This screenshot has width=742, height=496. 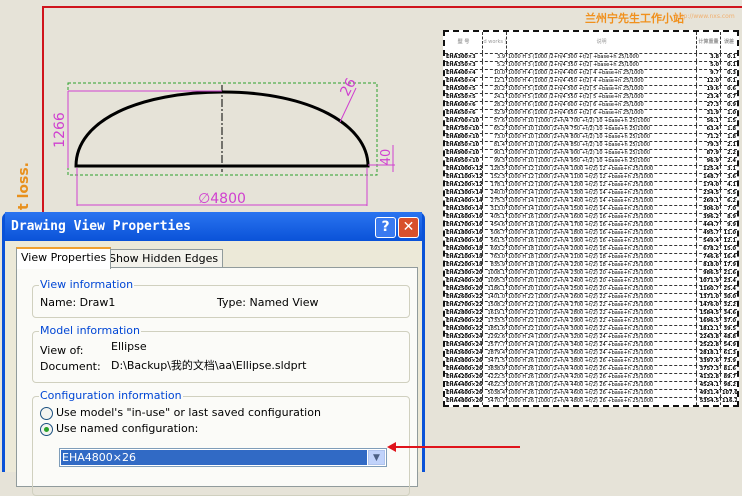 What do you see at coordinates (213, 226) in the screenshot?
I see `dialog-title: Drawing View Properties` at bounding box center [213, 226].